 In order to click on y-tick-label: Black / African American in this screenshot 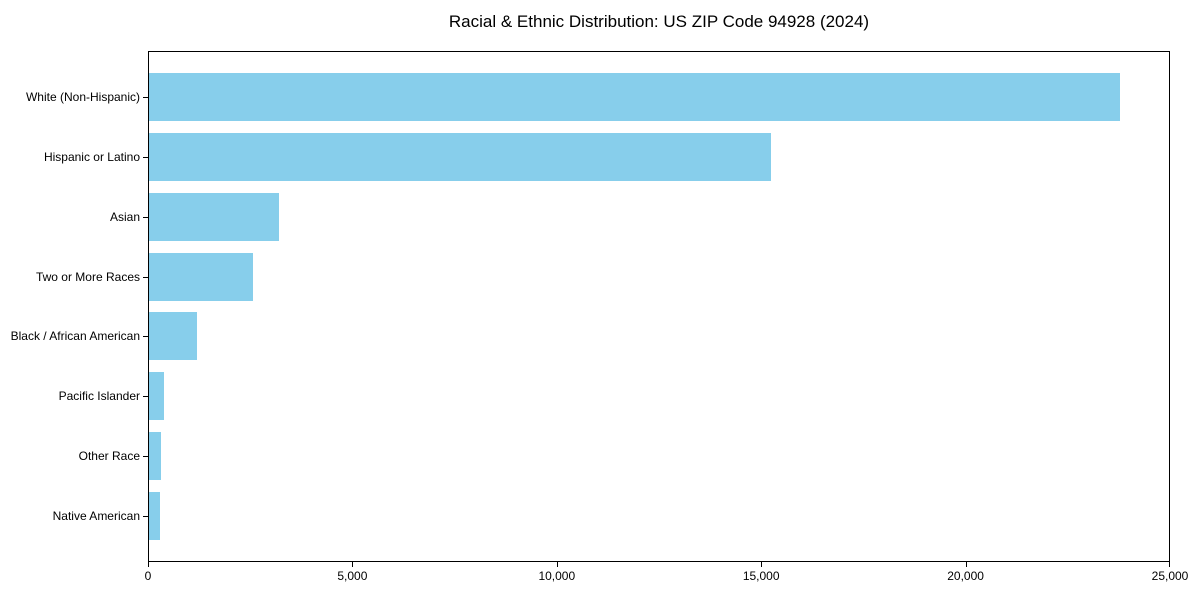, I will do `click(75, 336)`.